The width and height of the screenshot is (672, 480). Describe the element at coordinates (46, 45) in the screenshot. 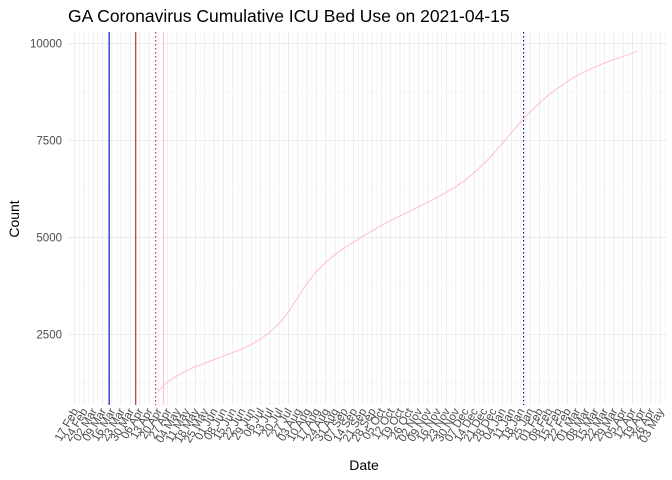

I see `y-tick-label: 10000` at that location.